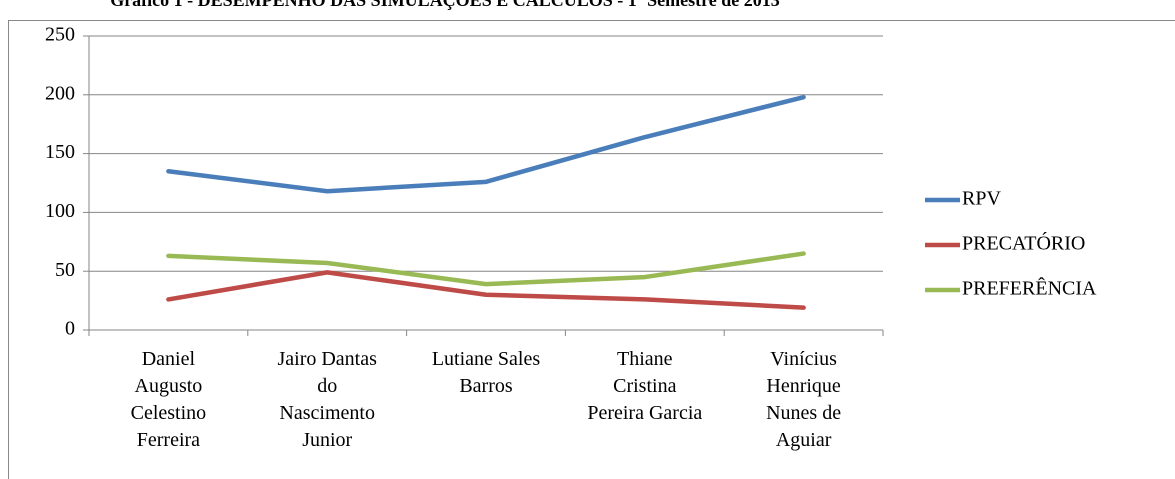 The height and width of the screenshot is (479, 1175). What do you see at coordinates (169, 386) in the screenshot?
I see `x-tick-label-line: Augusto` at bounding box center [169, 386].